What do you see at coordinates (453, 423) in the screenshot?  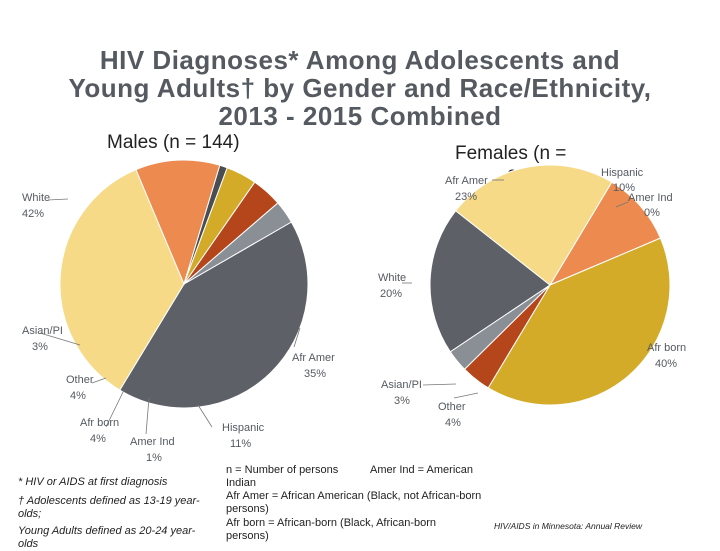 I see `female-label-other-pct: 4%` at bounding box center [453, 423].